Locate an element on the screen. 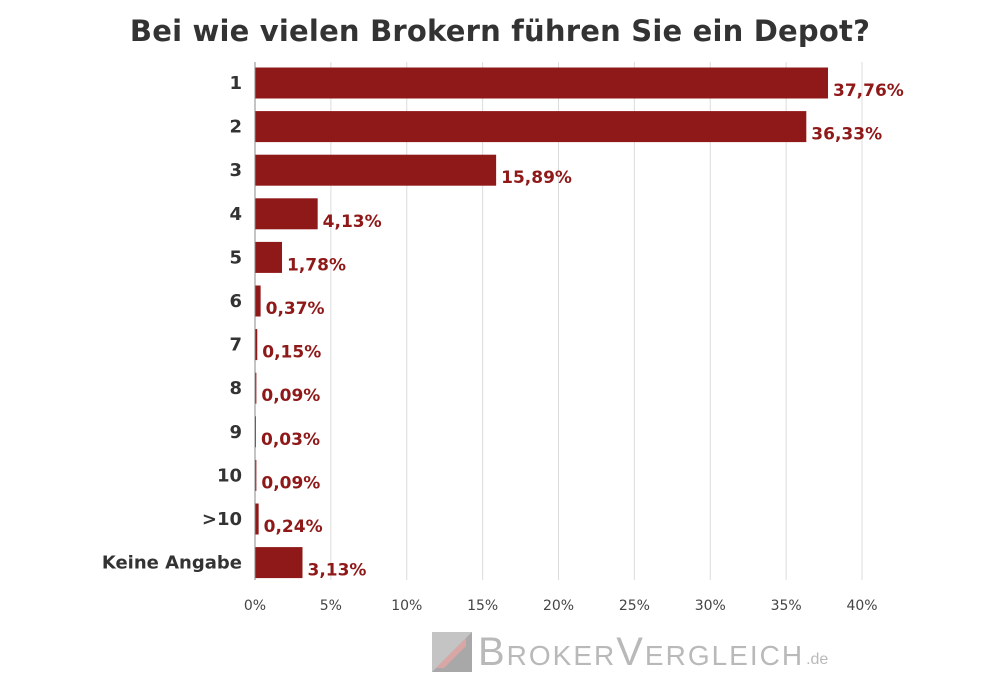  category-label: 10 is located at coordinates (229, 475).